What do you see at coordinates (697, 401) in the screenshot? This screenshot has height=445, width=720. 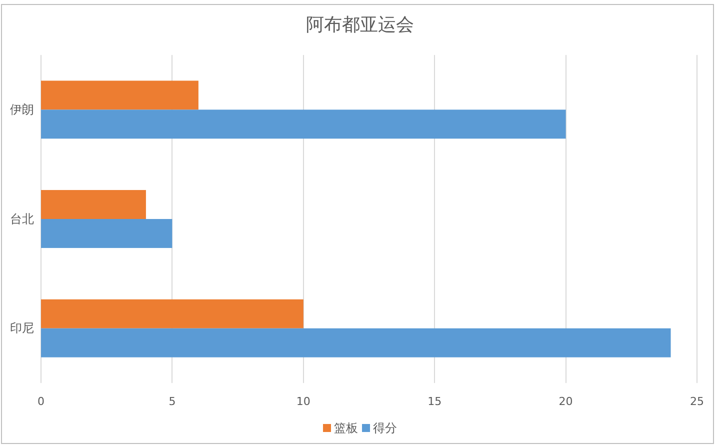 I see `x-tick-label: 25` at bounding box center [697, 401].